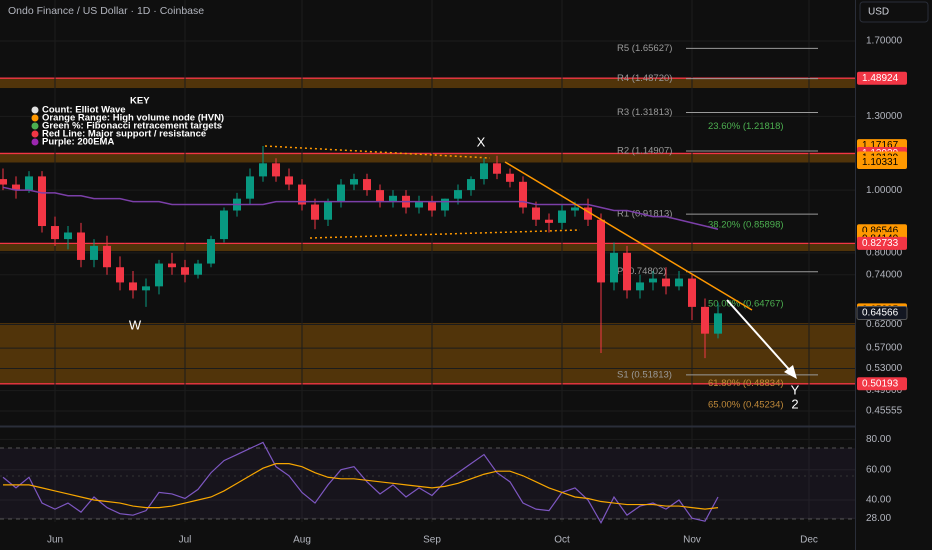 This screenshot has height=550, width=932. What do you see at coordinates (692, 540) in the screenshot?
I see `x-tick-label: Nov` at bounding box center [692, 540].